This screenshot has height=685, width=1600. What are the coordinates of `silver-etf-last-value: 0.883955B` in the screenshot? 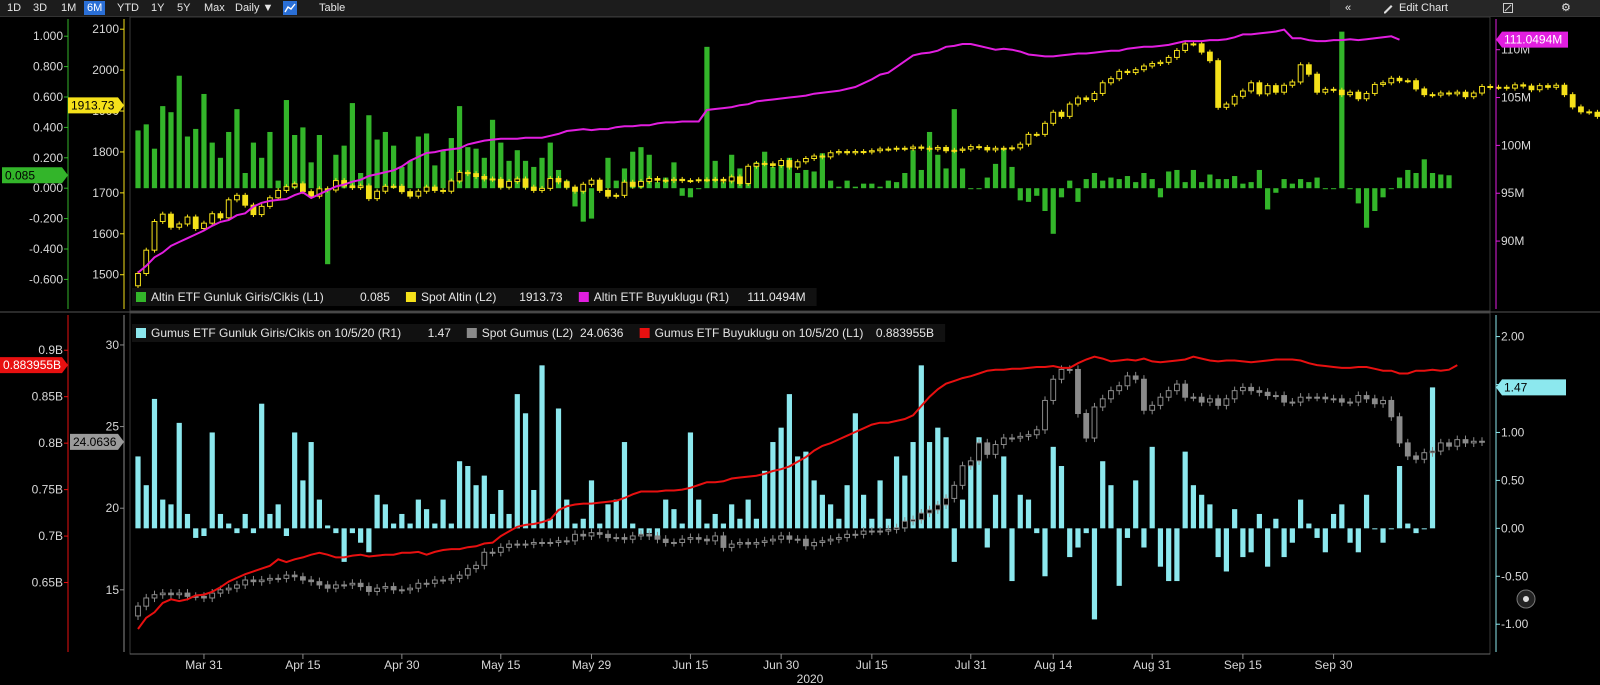 It's located at (32, 365).